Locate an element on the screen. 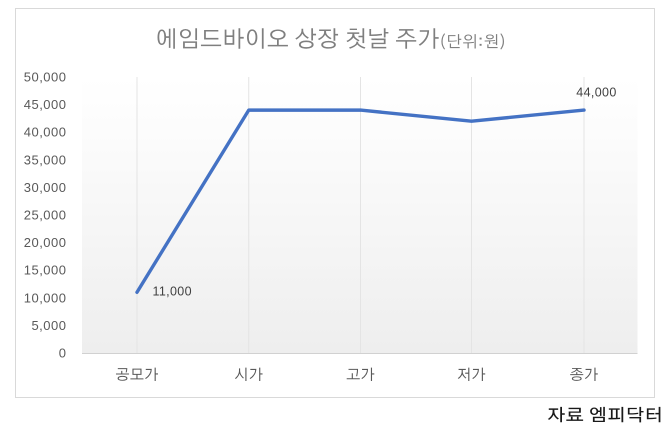 The height and width of the screenshot is (441, 670). svg-text: 40,000 is located at coordinates (45, 132).